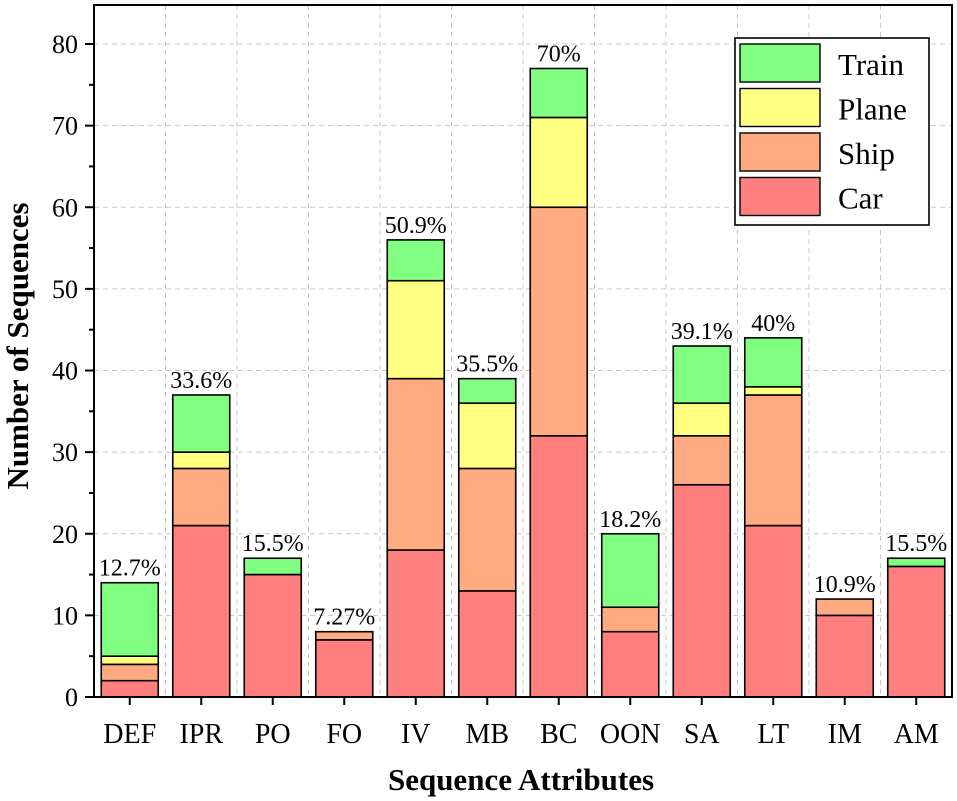  I want to click on bar-mb-train, so click(487, 390).